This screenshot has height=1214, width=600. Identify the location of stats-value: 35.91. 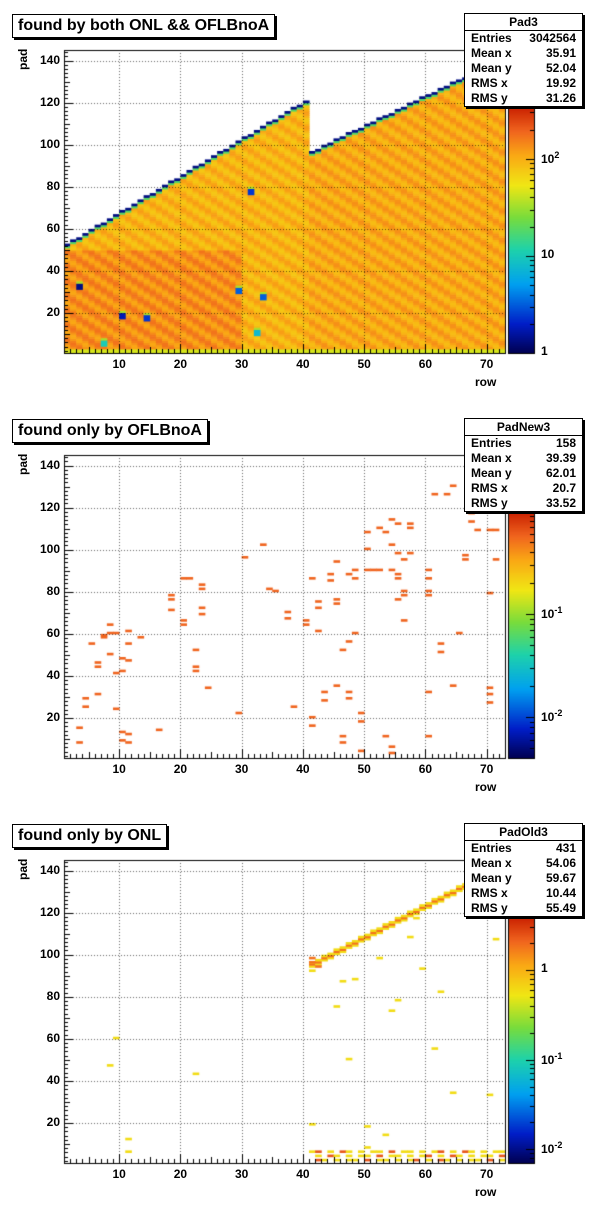
(560, 53).